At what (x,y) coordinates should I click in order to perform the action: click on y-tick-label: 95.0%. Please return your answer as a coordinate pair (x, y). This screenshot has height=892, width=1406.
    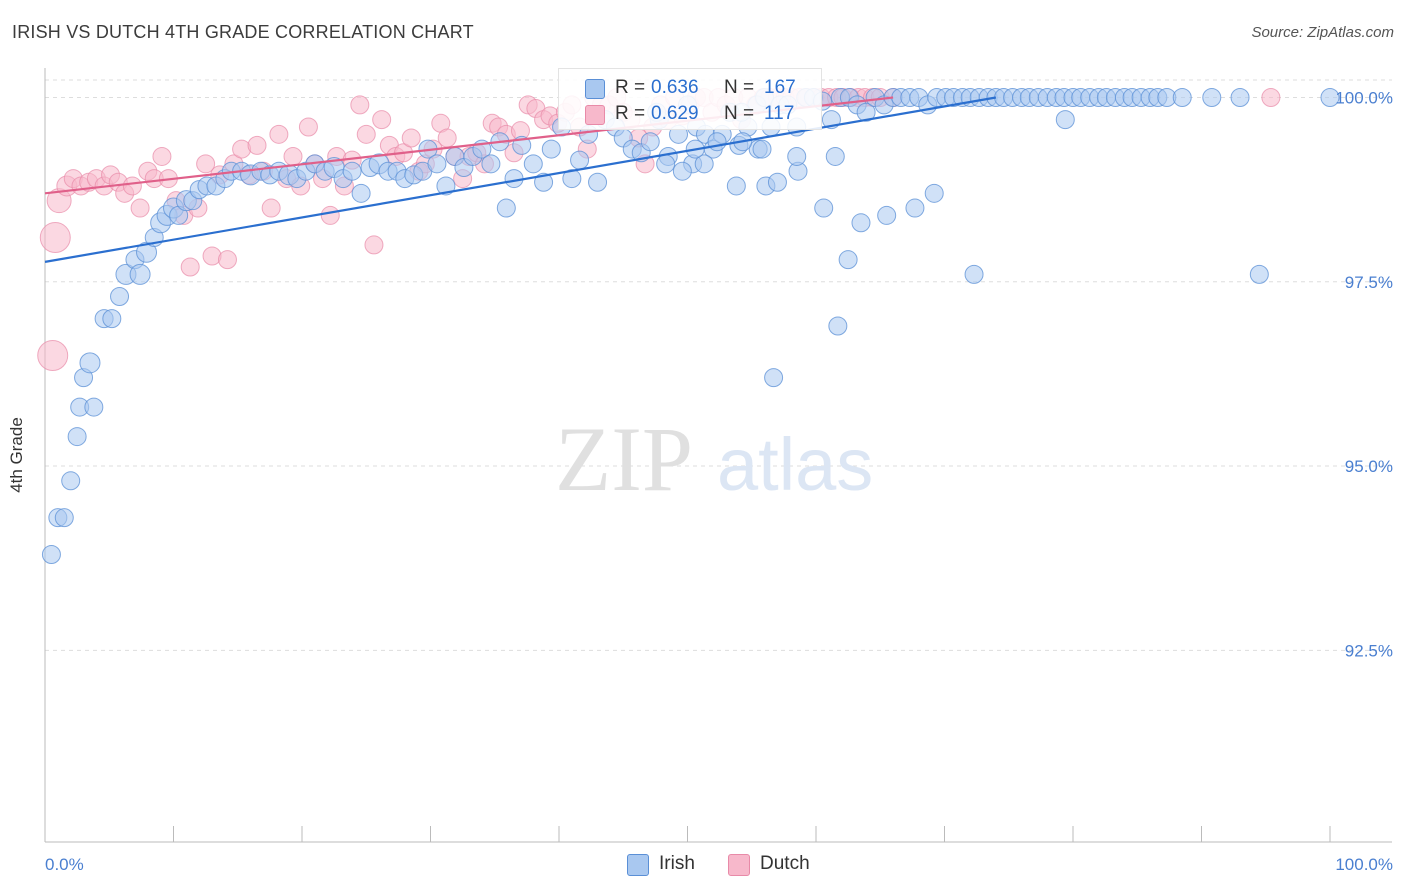
    Looking at the image, I should click on (1369, 466).